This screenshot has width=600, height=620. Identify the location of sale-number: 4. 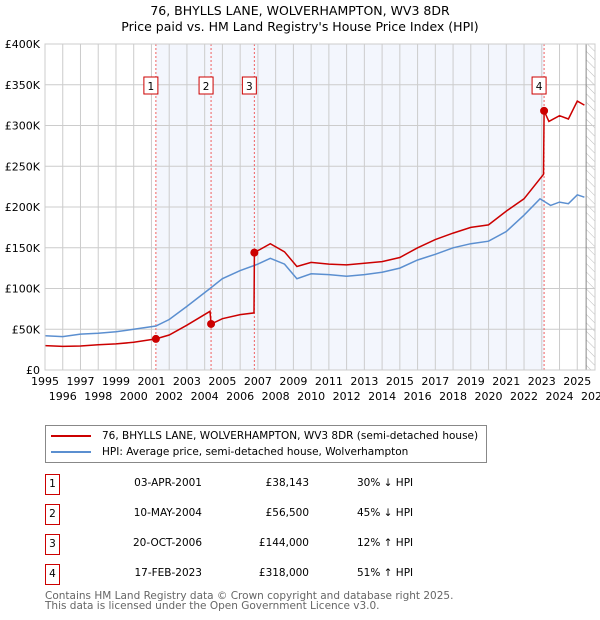
(52, 574).